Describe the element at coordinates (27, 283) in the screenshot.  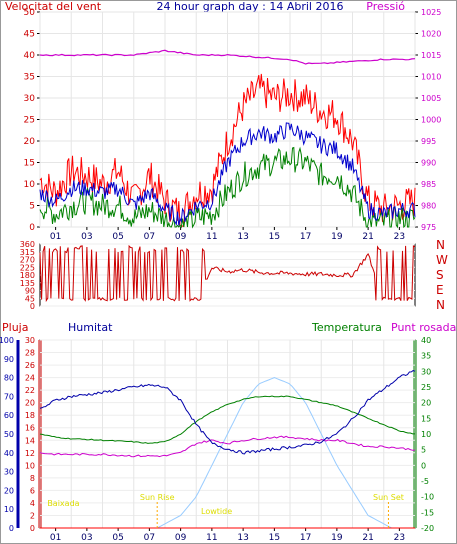
I see `direction-tick-label: 135` at that location.